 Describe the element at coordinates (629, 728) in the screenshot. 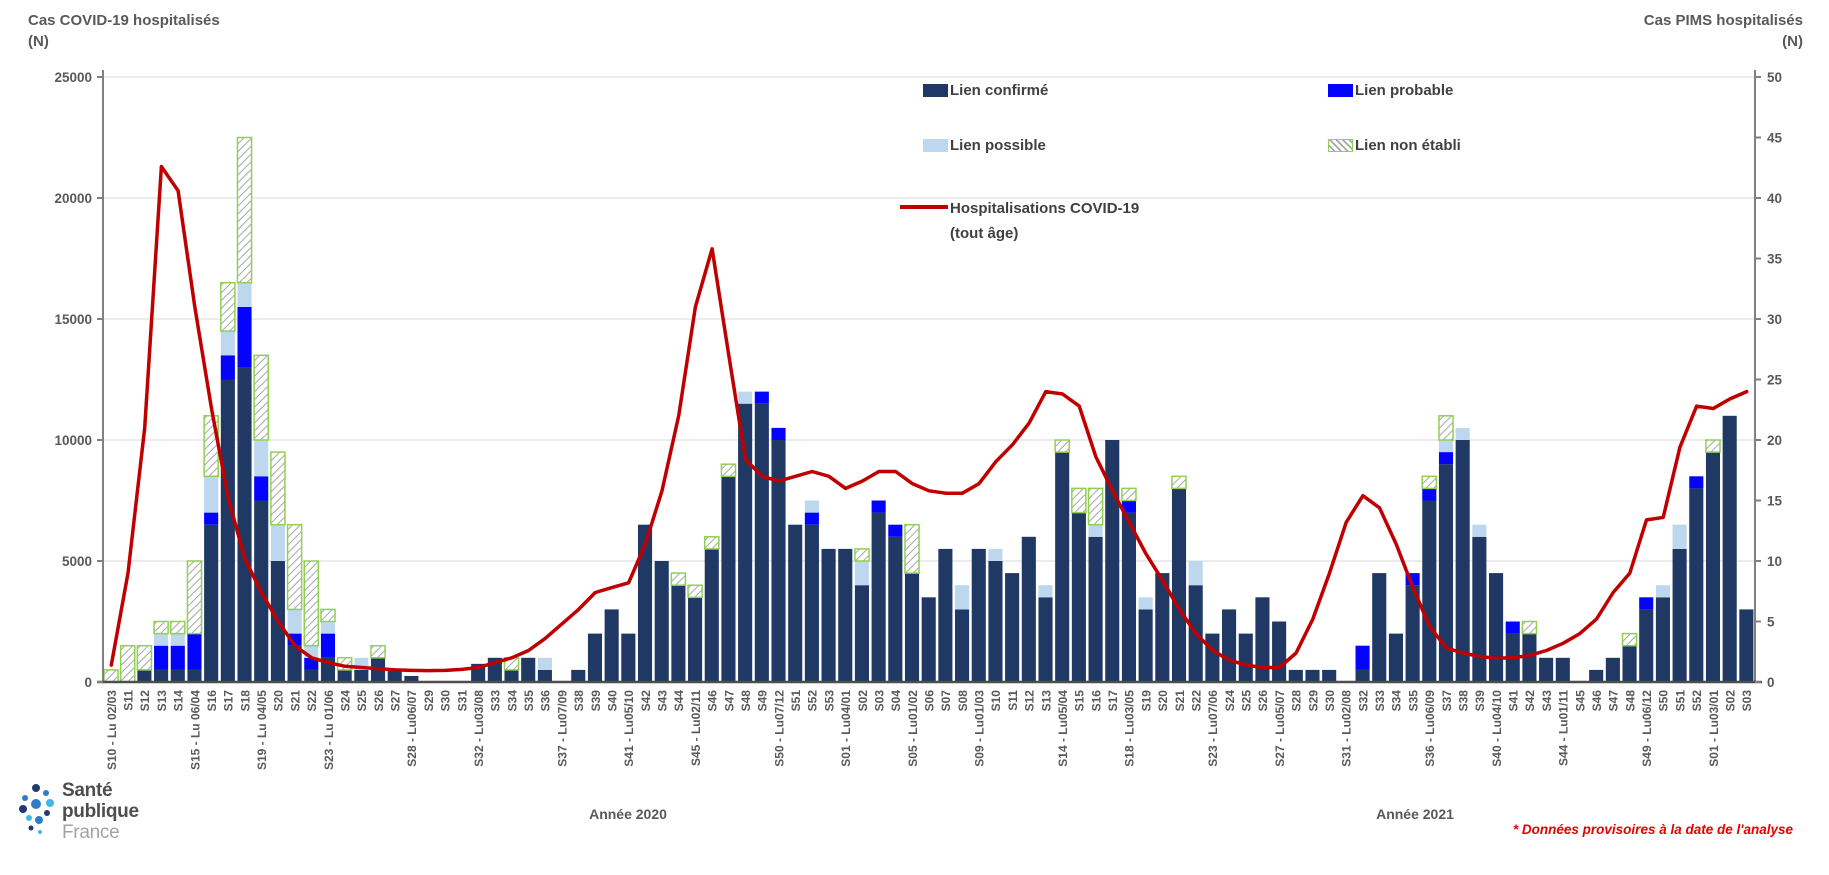

I see `x-tick-label: S41 - Lu05/10` at that location.